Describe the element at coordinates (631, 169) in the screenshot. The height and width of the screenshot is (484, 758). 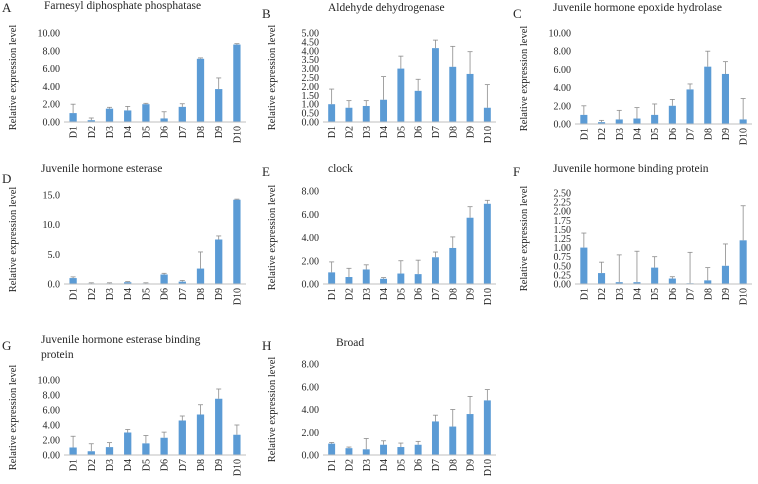
I see `panel-f-title: Juvenile hormone binding protein` at that location.